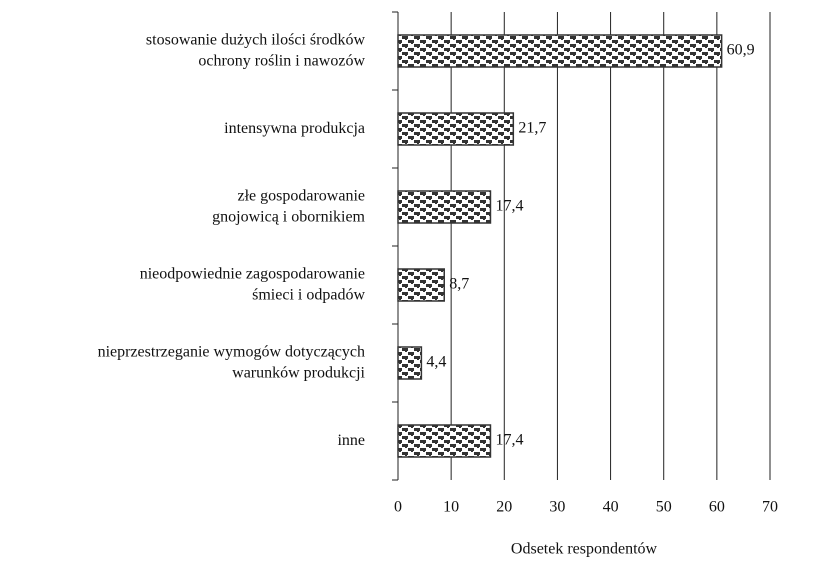 Image resolution: width=840 pixels, height=565 pixels. I want to click on x-tick-label: 0, so click(398, 507).